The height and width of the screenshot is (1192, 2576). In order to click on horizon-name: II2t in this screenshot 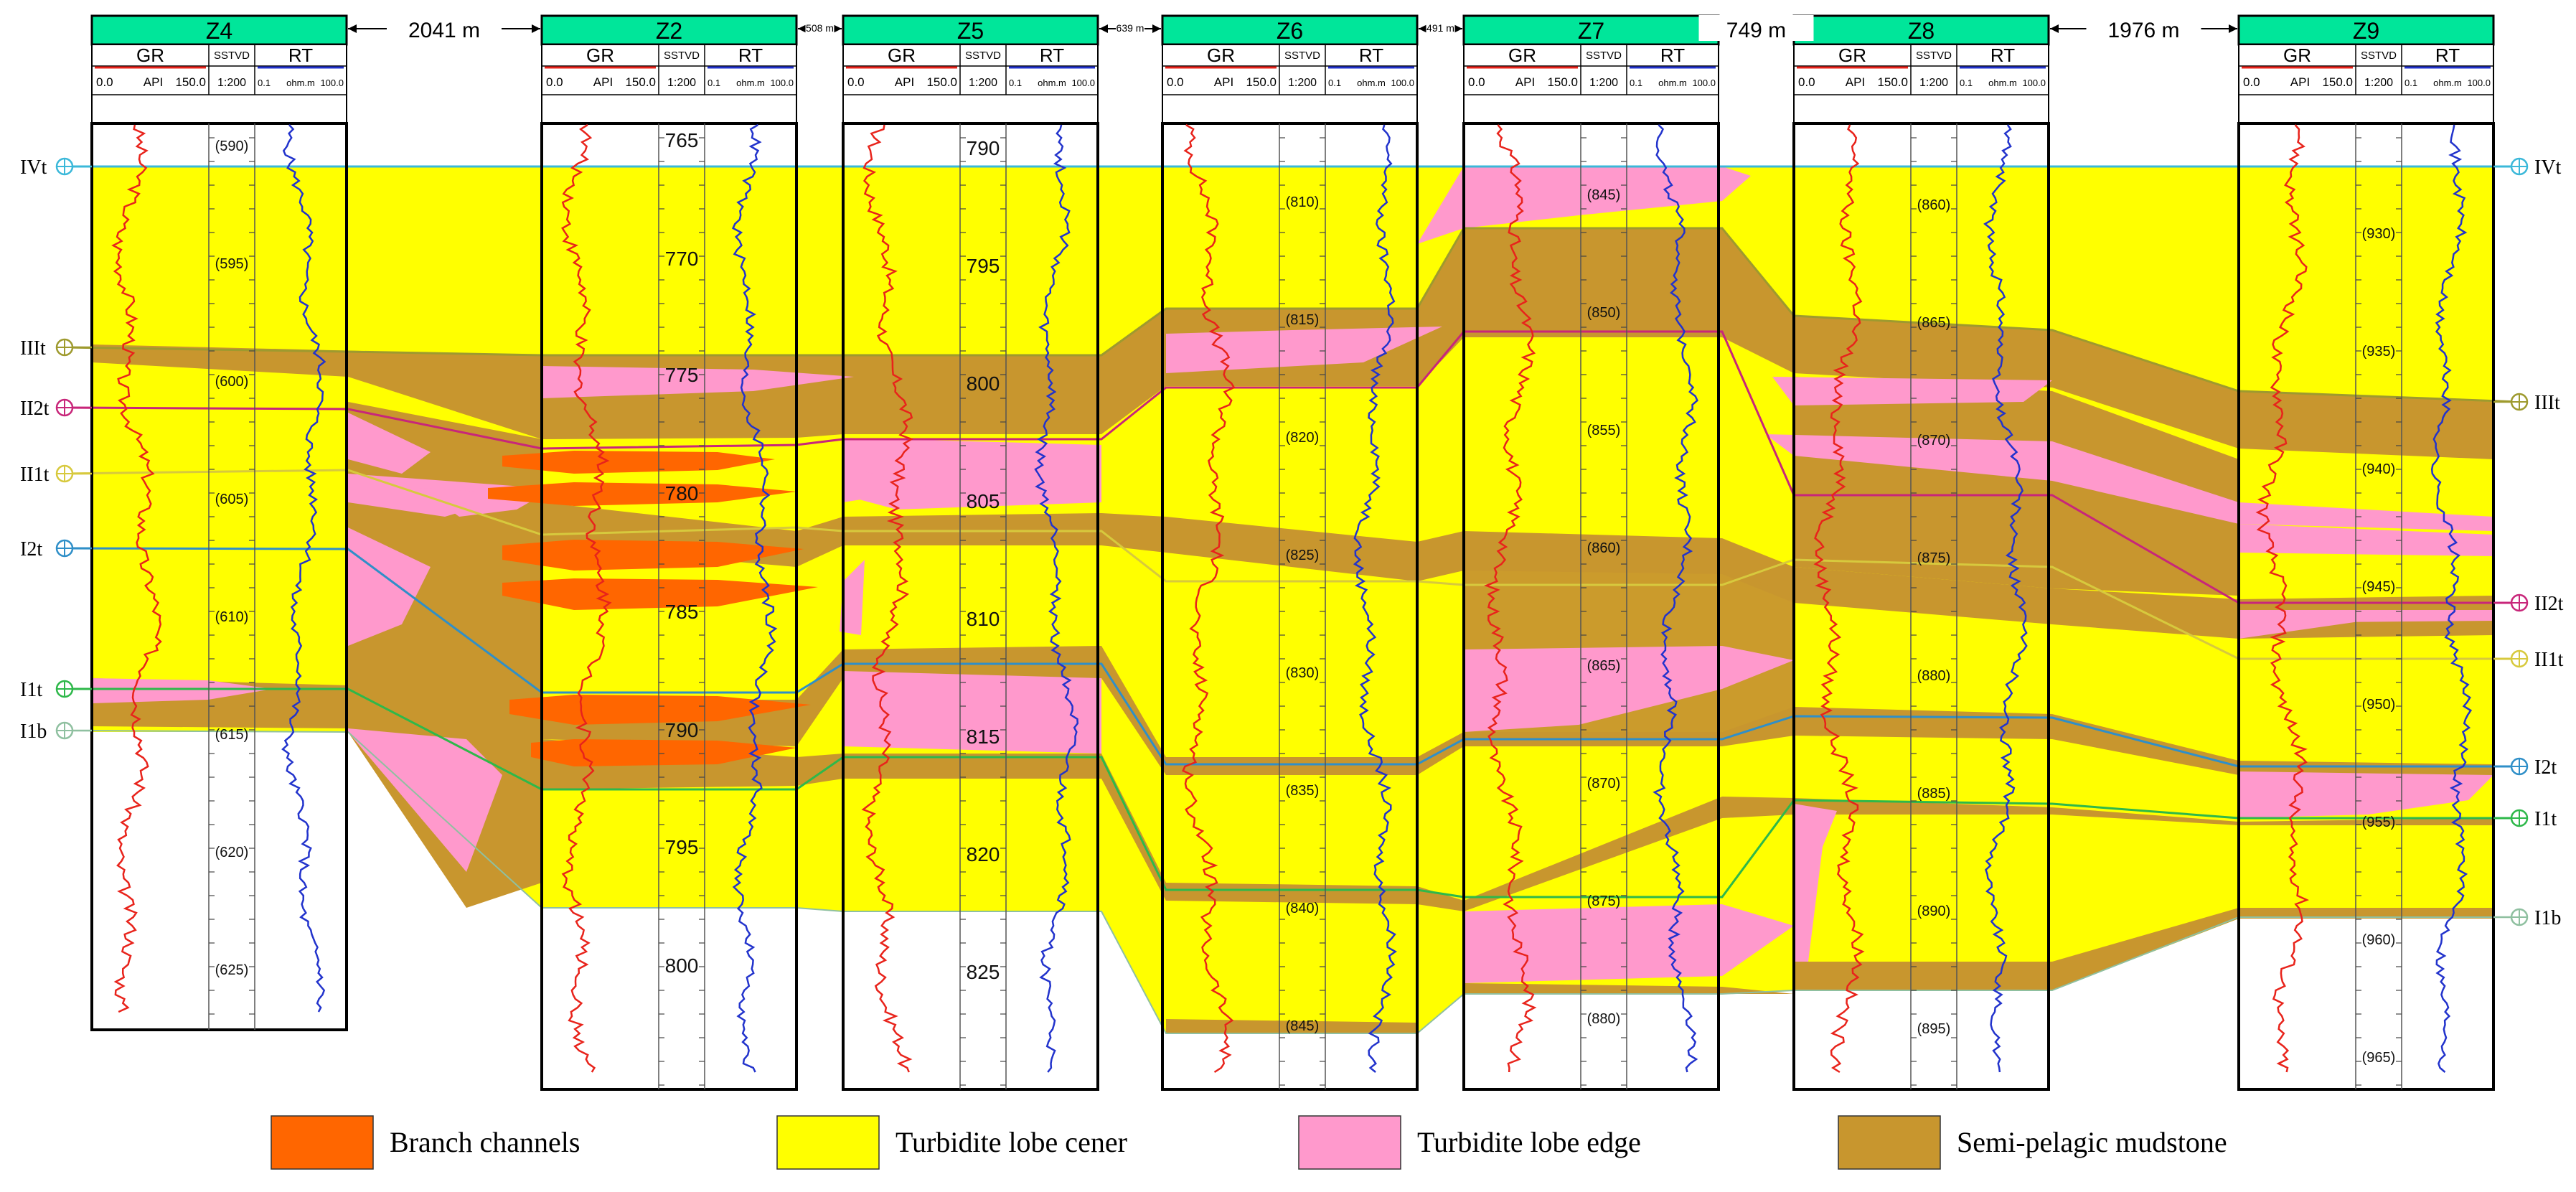, I will do `click(2549, 604)`.